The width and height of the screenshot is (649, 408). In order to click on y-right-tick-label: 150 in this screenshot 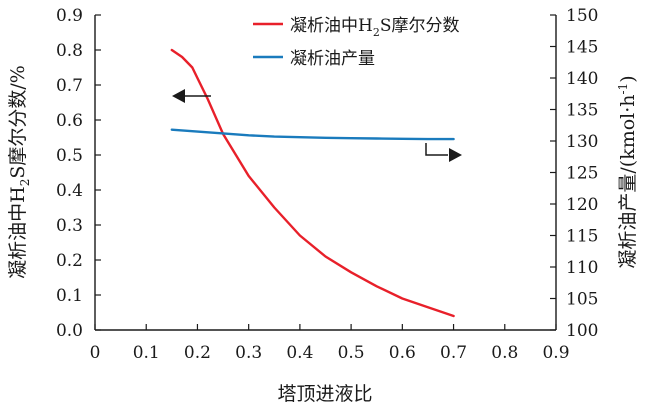, I will do `click(582, 16)`.